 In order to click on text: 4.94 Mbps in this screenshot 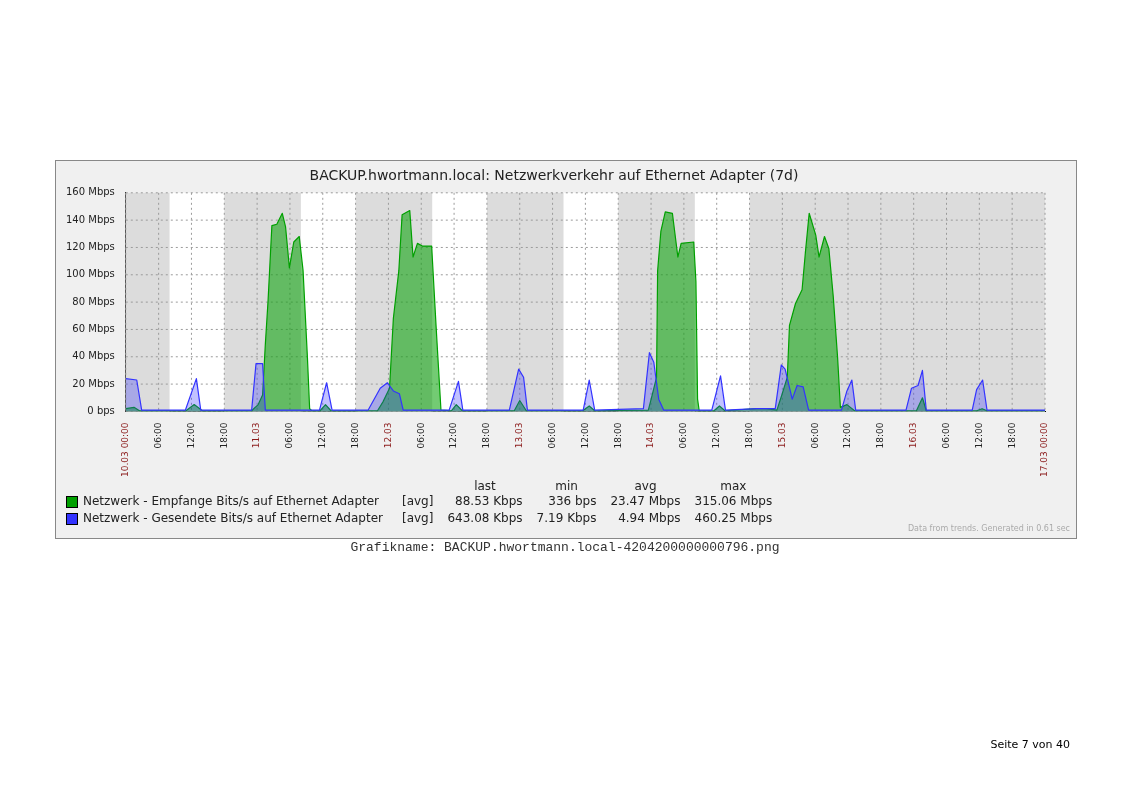, I will do `click(649, 518)`.